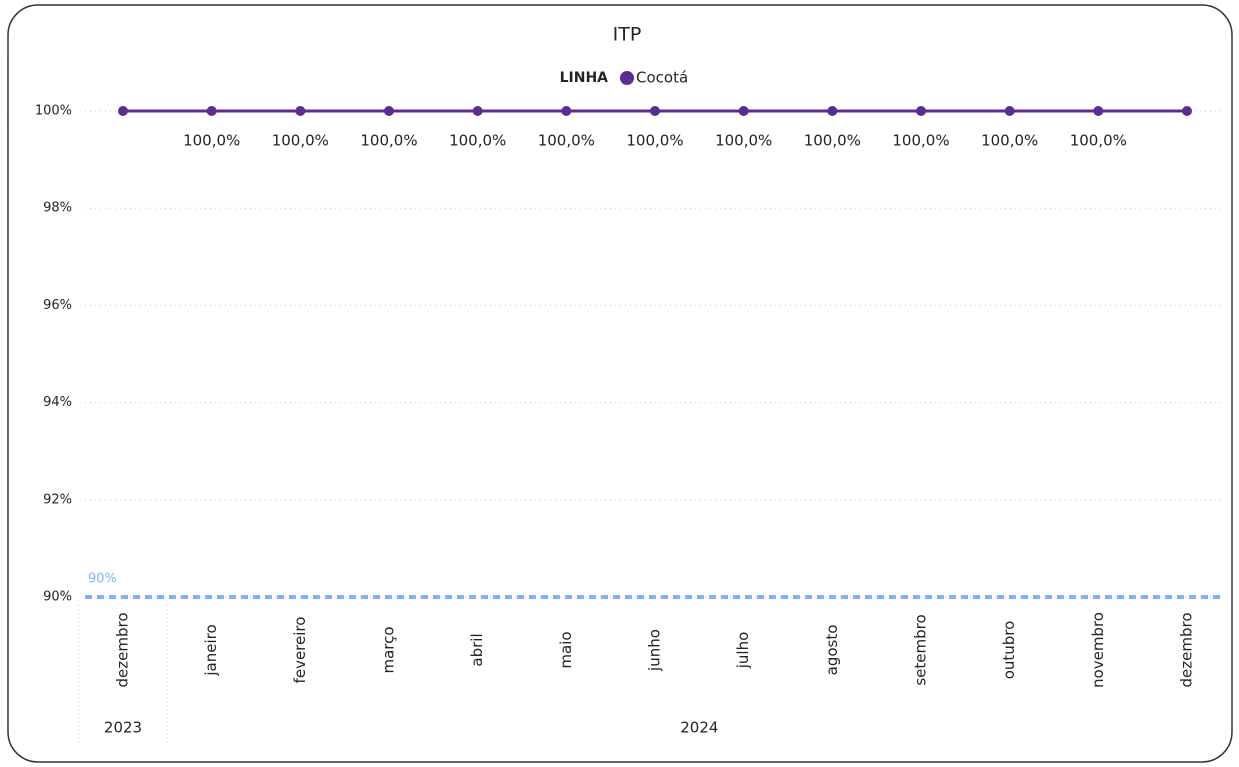  I want to click on year-label: 2024, so click(699, 728).